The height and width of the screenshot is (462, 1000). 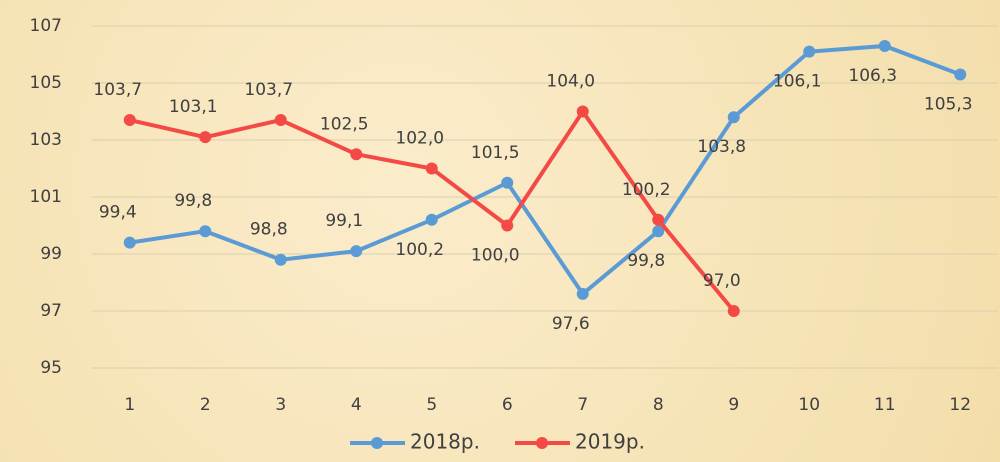 What do you see at coordinates (570, 82) in the screenshot?
I see `data-label: 104,0` at bounding box center [570, 82].